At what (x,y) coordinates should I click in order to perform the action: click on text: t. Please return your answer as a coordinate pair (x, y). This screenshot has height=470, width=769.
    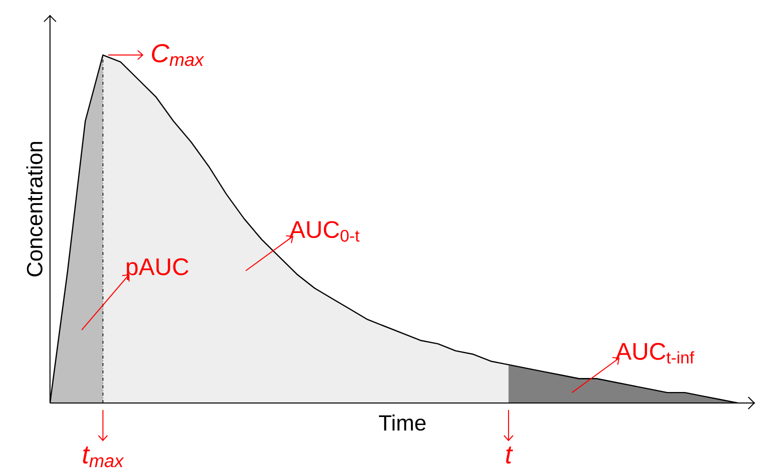
    Looking at the image, I should click on (510, 455).